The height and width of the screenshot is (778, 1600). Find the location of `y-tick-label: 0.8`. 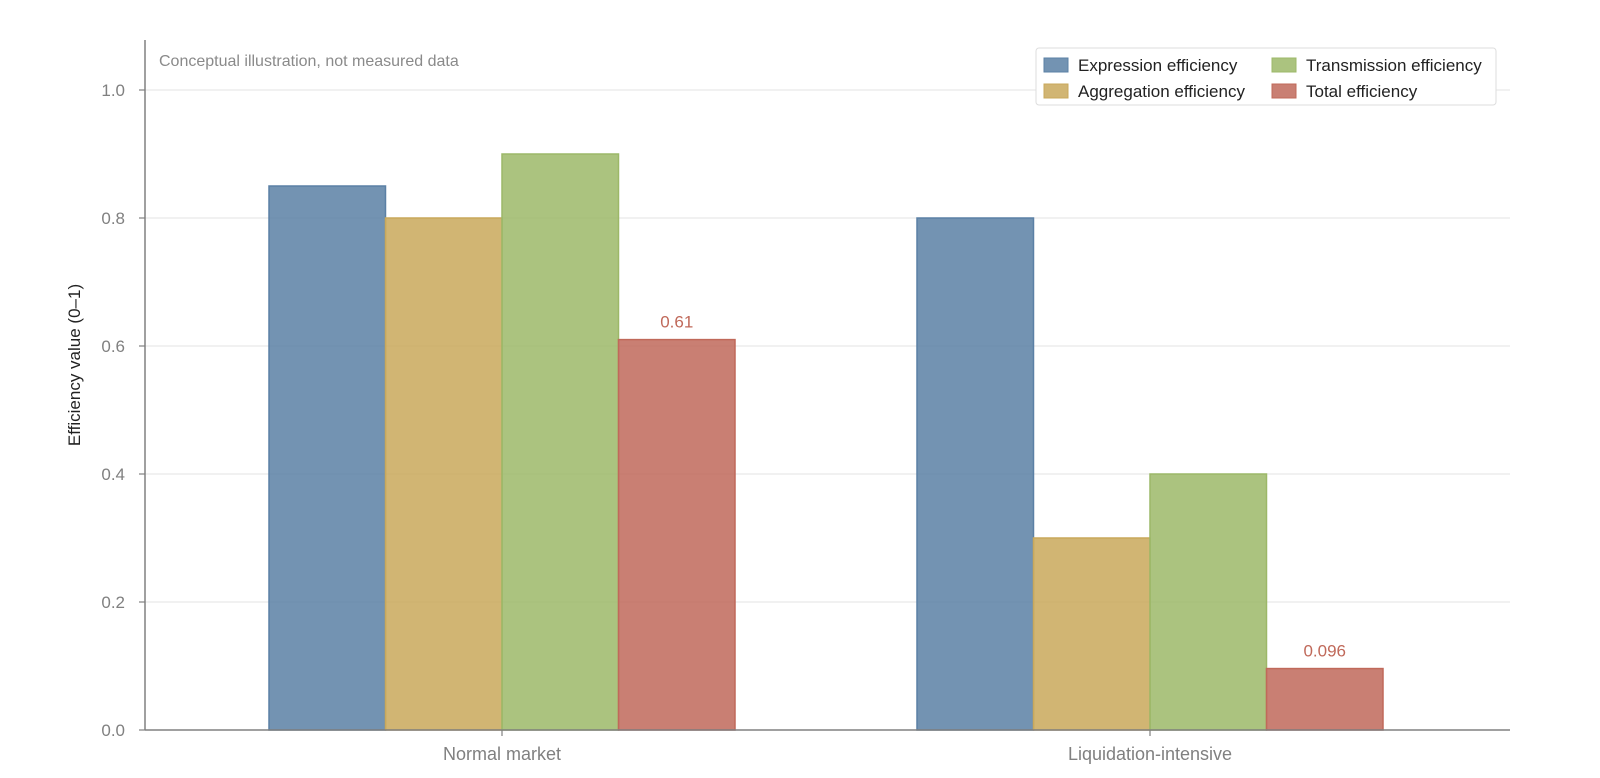

y-tick-label: 0.8 is located at coordinates (113, 218).